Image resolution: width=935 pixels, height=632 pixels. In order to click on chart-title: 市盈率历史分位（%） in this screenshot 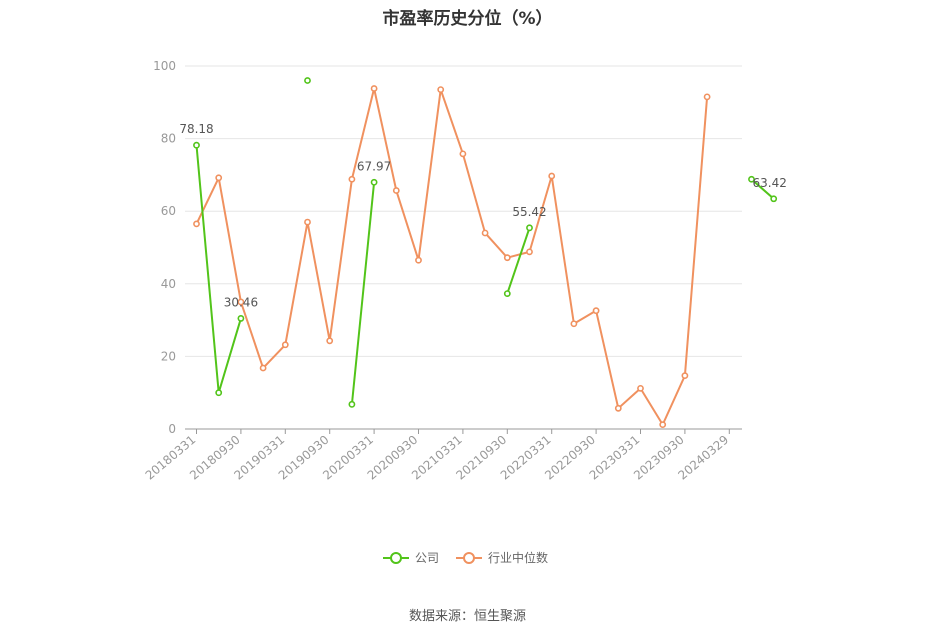, I will do `click(467, 19)`.